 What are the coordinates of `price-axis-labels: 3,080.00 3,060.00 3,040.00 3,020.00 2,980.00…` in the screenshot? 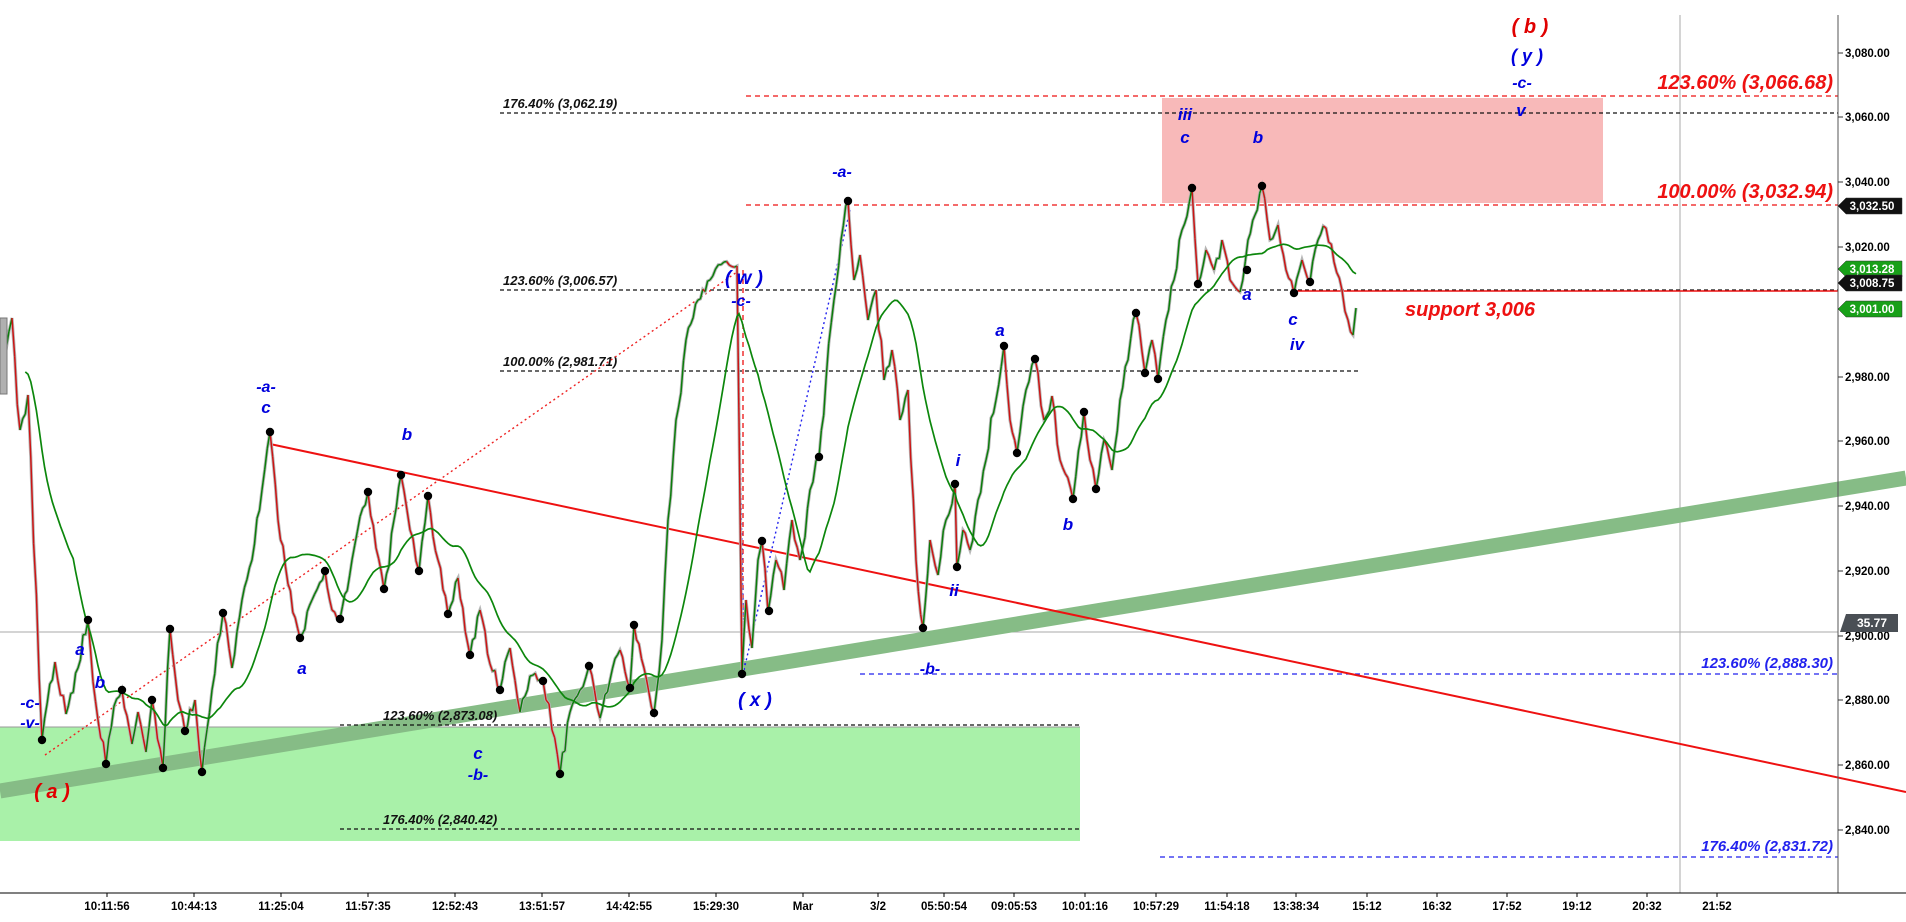 It's located at (1864, 442).